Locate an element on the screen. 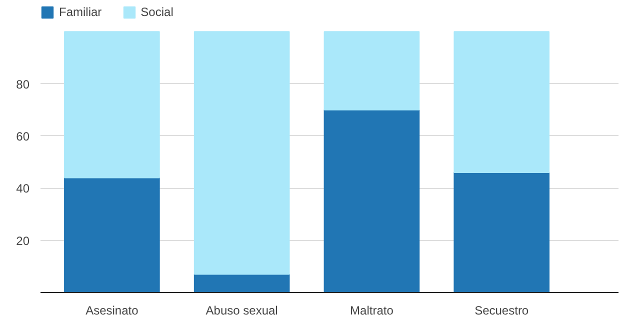 This screenshot has width=623, height=320. legend-label: Familiar is located at coordinates (80, 12).